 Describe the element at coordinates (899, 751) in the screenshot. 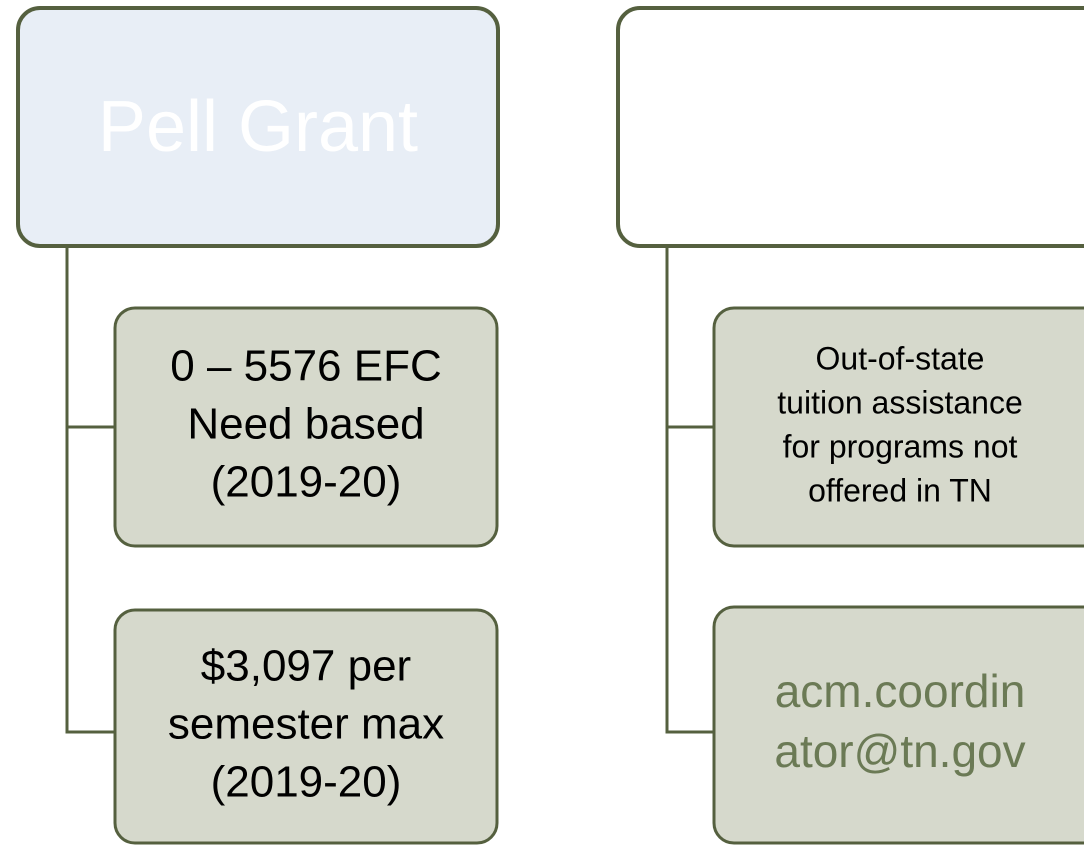

I see `item-text-line: ator@tn.gov` at that location.